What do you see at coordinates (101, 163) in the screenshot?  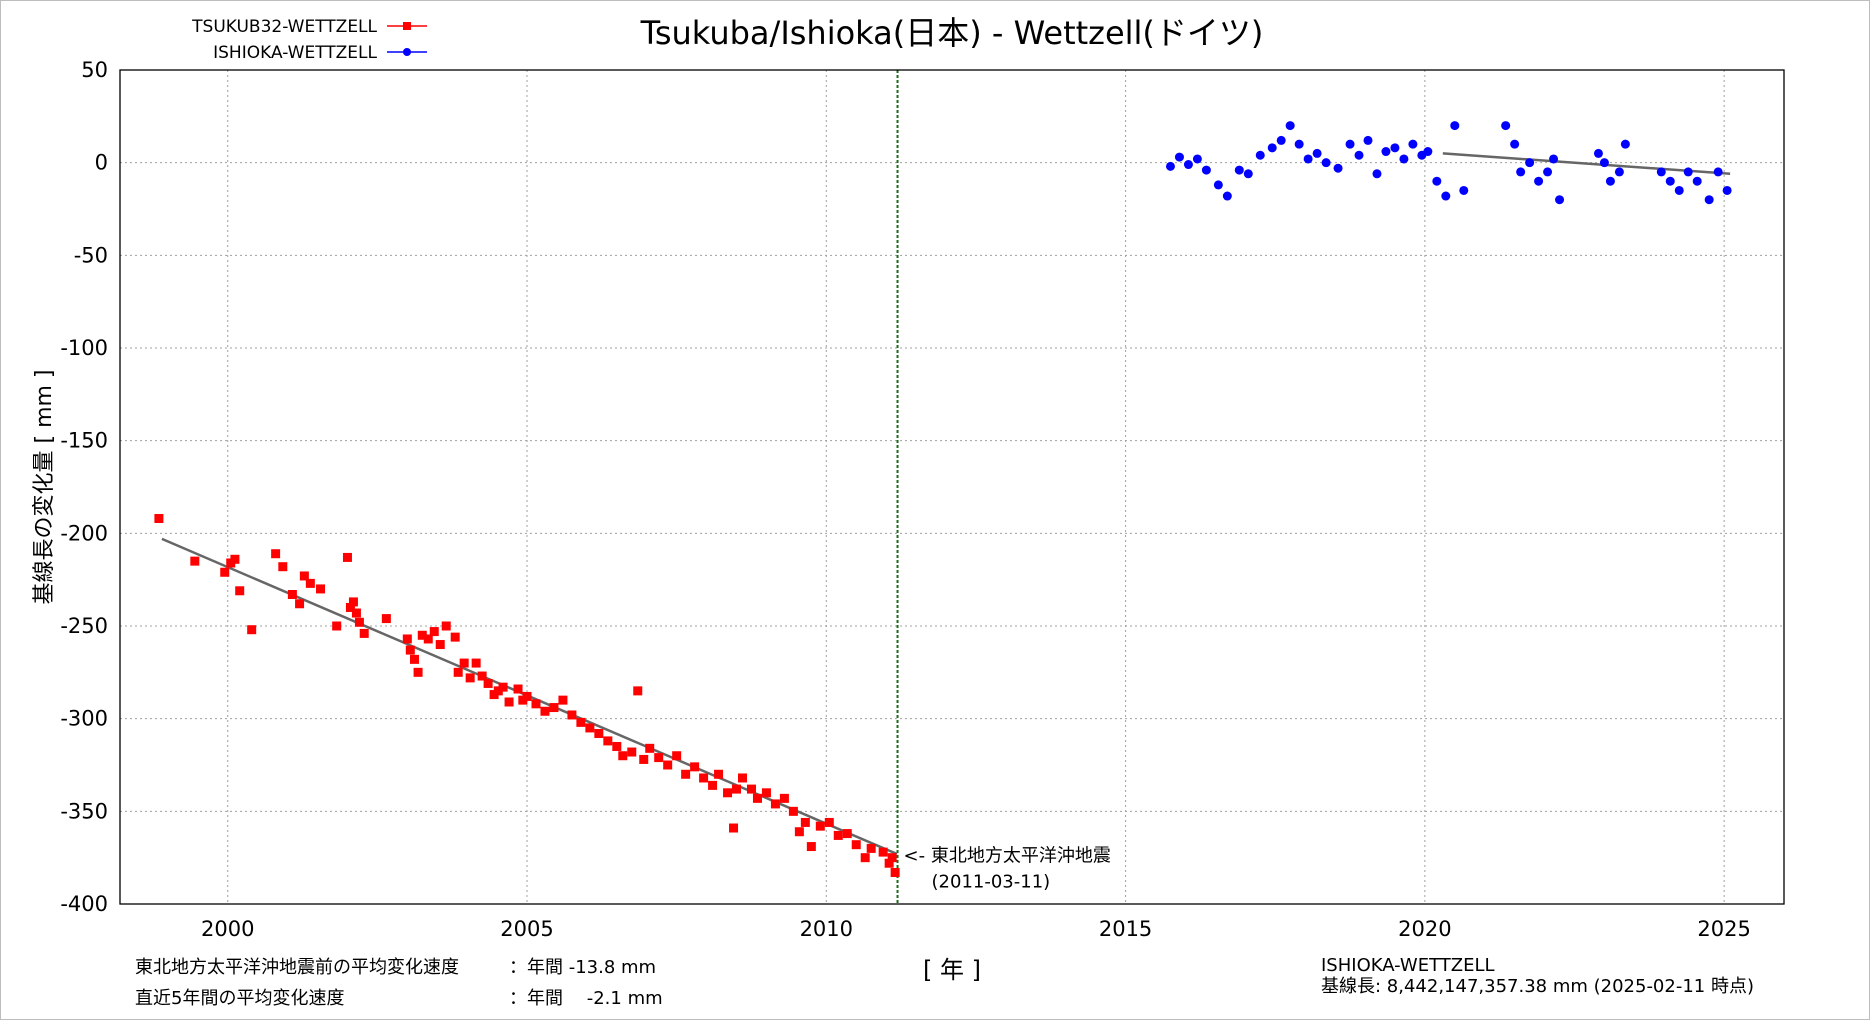 I see `y-tick-label: 0` at bounding box center [101, 163].